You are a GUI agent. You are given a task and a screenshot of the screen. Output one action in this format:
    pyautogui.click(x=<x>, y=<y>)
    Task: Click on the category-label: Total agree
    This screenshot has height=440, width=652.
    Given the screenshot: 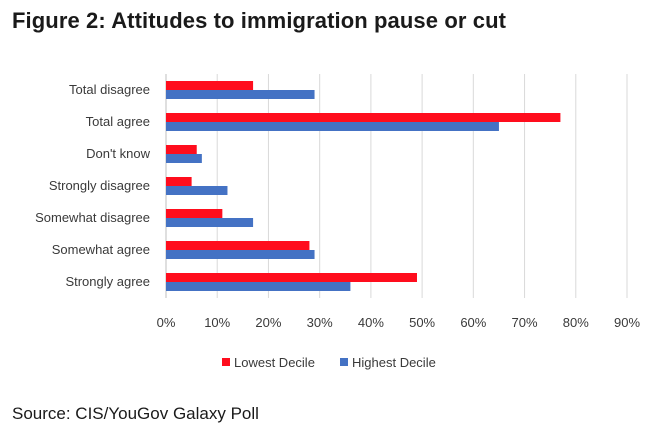 What is the action you would take?
    pyautogui.click(x=118, y=121)
    